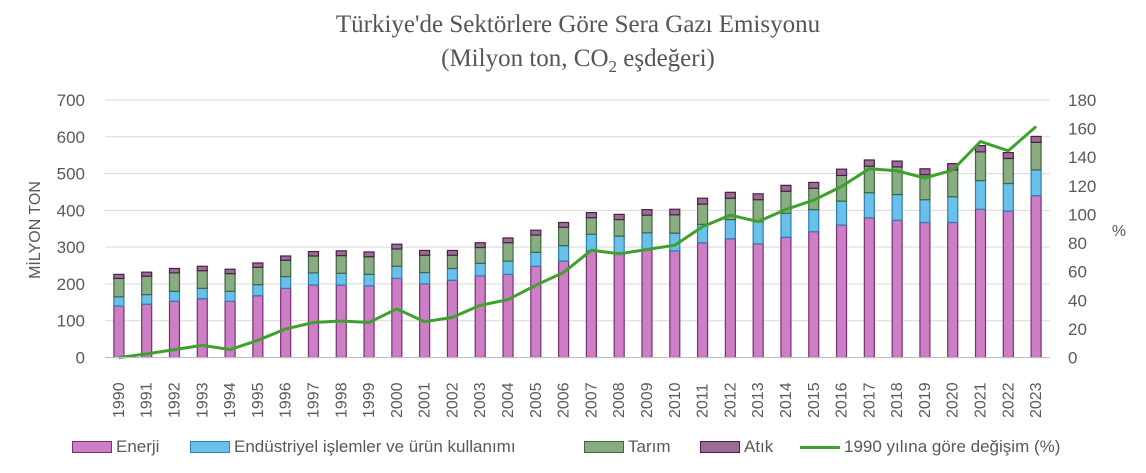 Image resolution: width=1146 pixels, height=473 pixels. Describe the element at coordinates (981, 400) in the screenshot. I see `x-tick-label: 2021` at that location.